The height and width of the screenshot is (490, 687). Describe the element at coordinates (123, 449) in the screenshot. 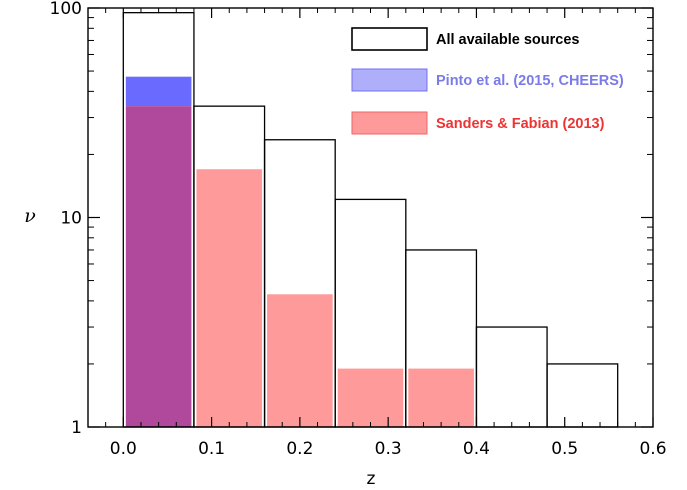

I see `x-tick-label: 0.0` at that location.